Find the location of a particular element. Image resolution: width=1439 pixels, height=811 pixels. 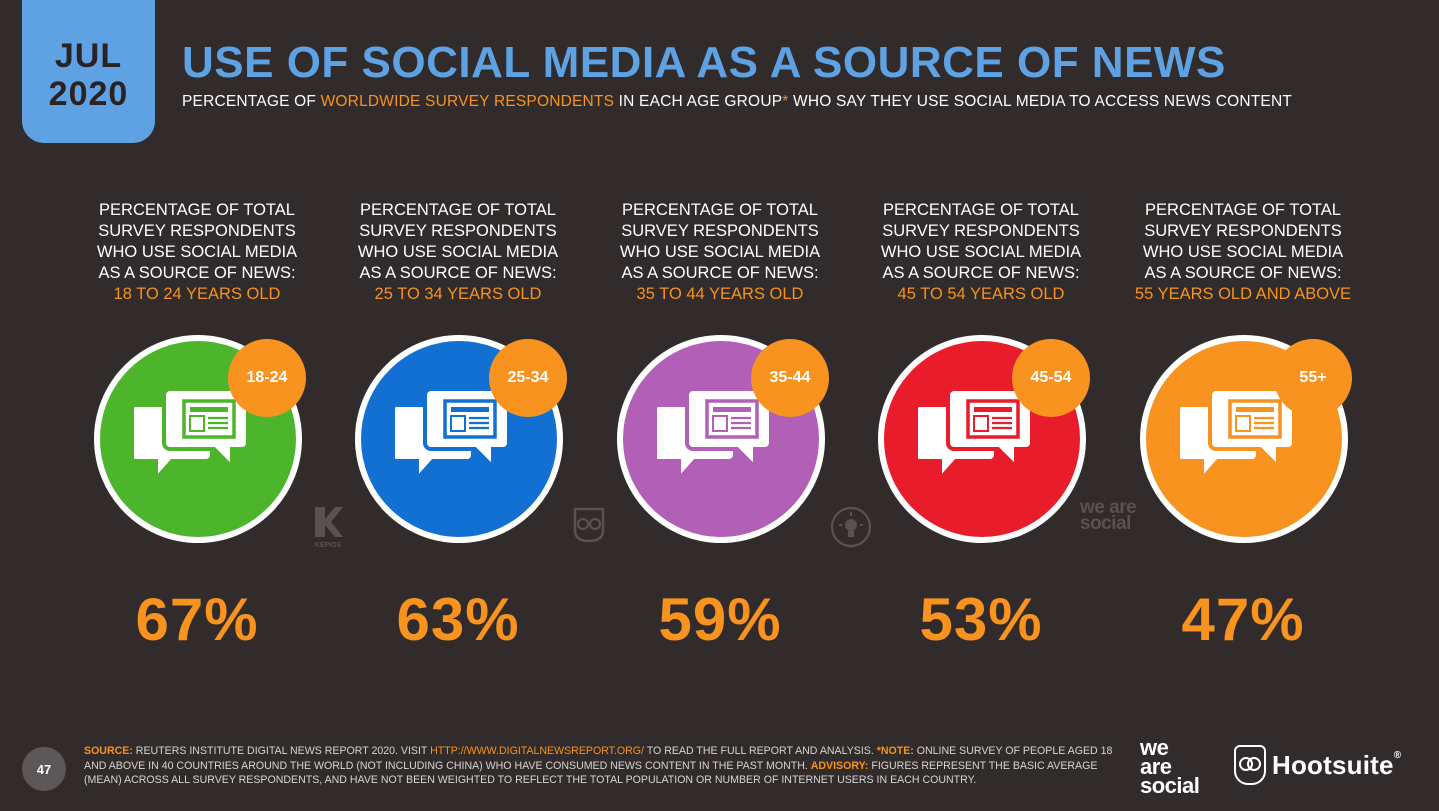

age-group-circle: 25-34 is located at coordinates (461, 439).